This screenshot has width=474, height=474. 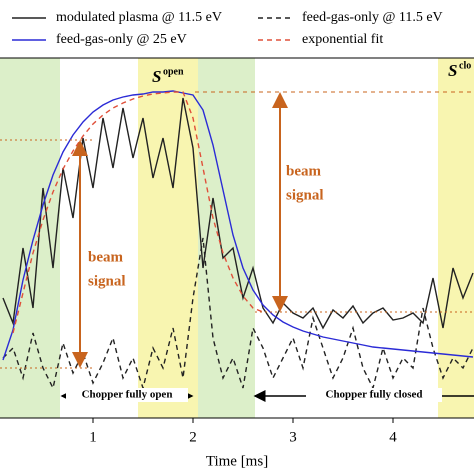 I want to click on chopper-label: Chopper fully open, so click(x=127, y=395).